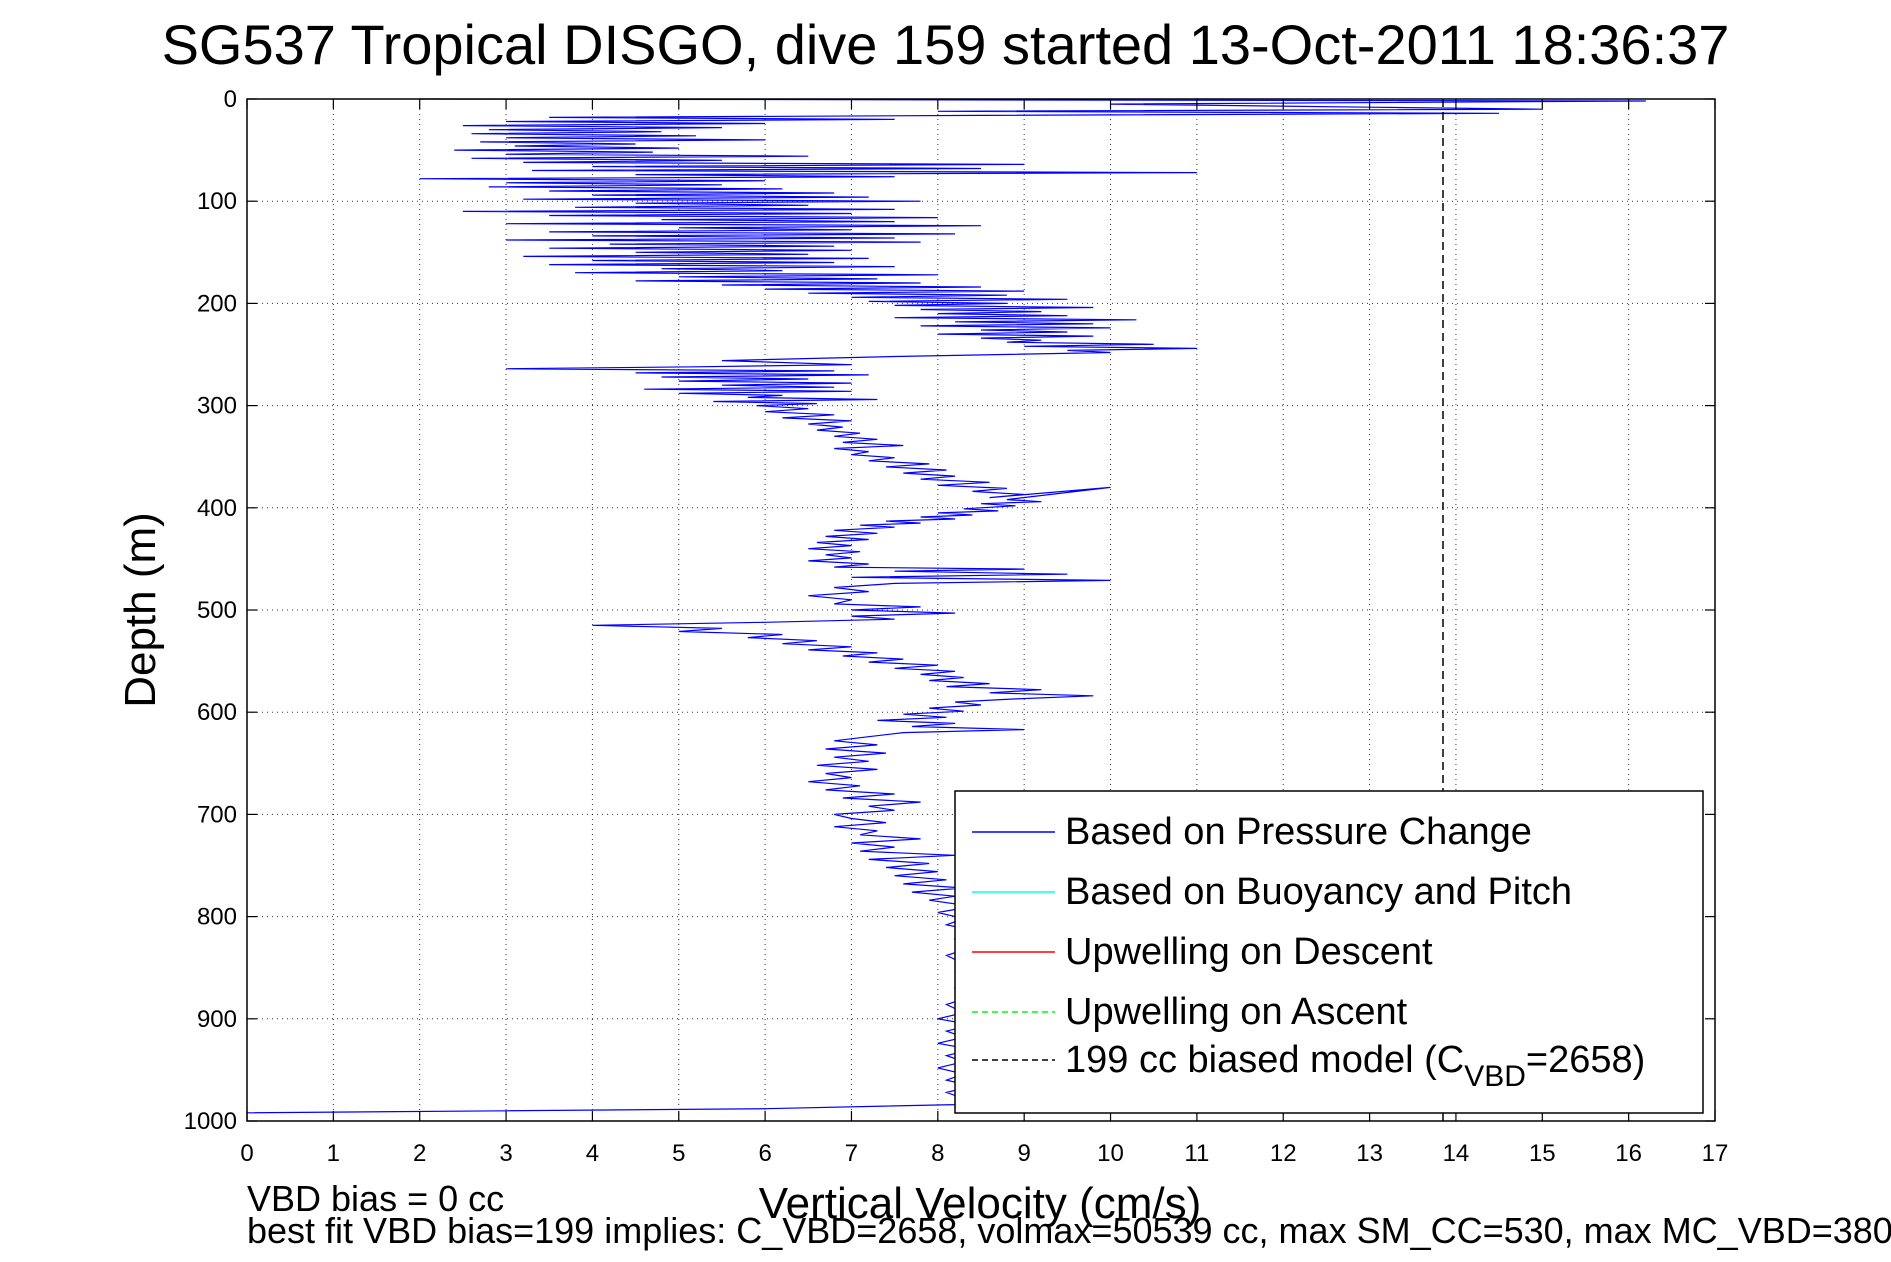 This screenshot has height=1262, width=1891. What do you see at coordinates (217, 508) in the screenshot?
I see `y-tick-label: 400` at bounding box center [217, 508].